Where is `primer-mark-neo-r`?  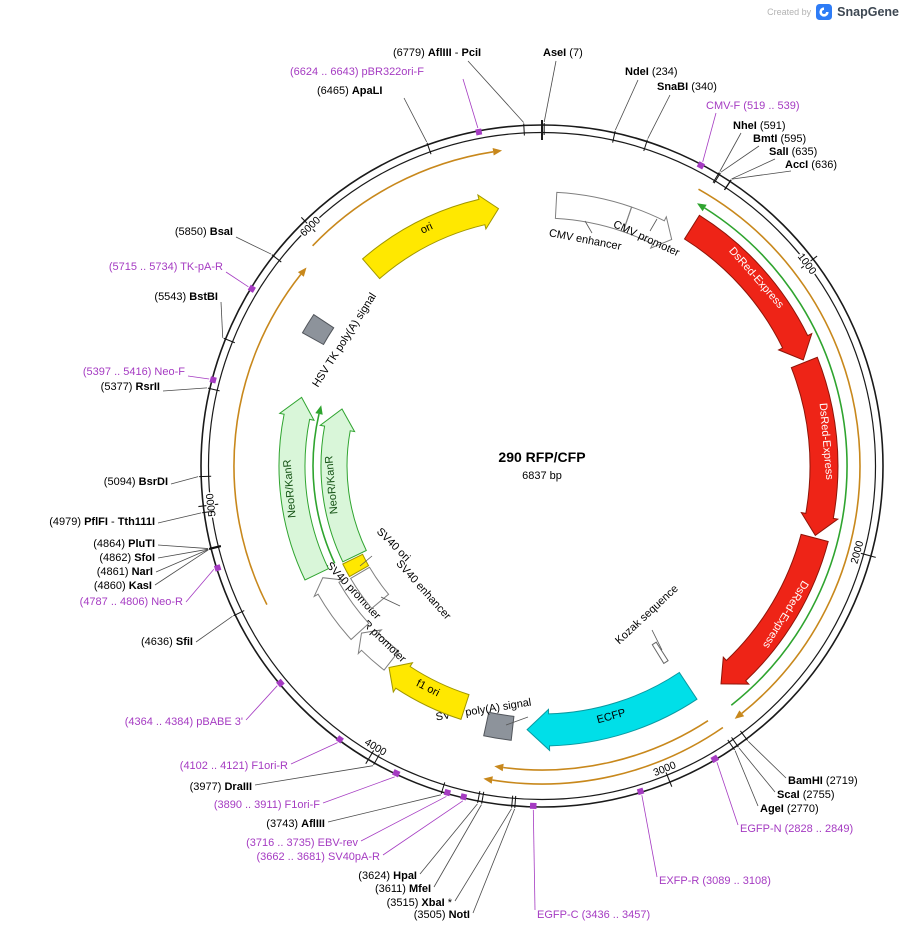 primer-mark-neo-r is located at coordinates (217, 568).